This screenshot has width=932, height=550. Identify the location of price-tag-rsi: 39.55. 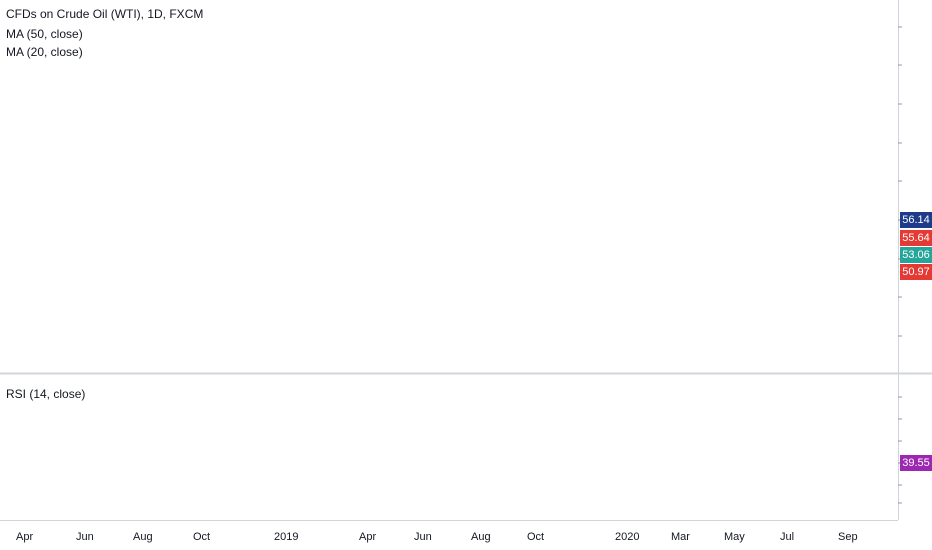
(916, 463).